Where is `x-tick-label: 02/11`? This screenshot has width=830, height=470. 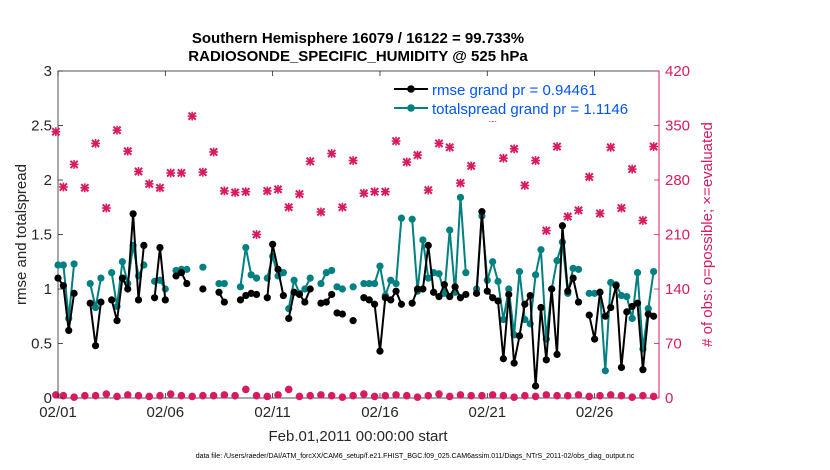 x-tick-label: 02/11 is located at coordinates (272, 412).